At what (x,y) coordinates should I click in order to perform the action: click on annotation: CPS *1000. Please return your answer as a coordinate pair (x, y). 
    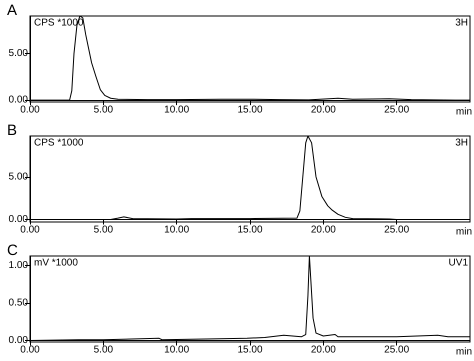
    Looking at the image, I should click on (59, 143).